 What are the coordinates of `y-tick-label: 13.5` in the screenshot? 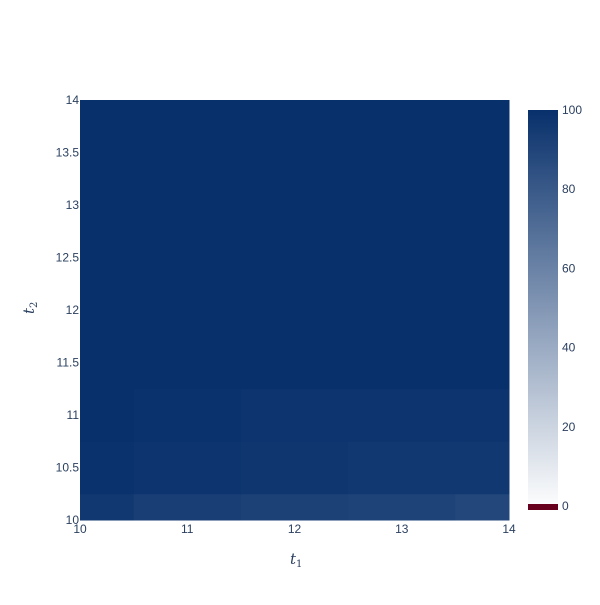 It's located at (68, 153).